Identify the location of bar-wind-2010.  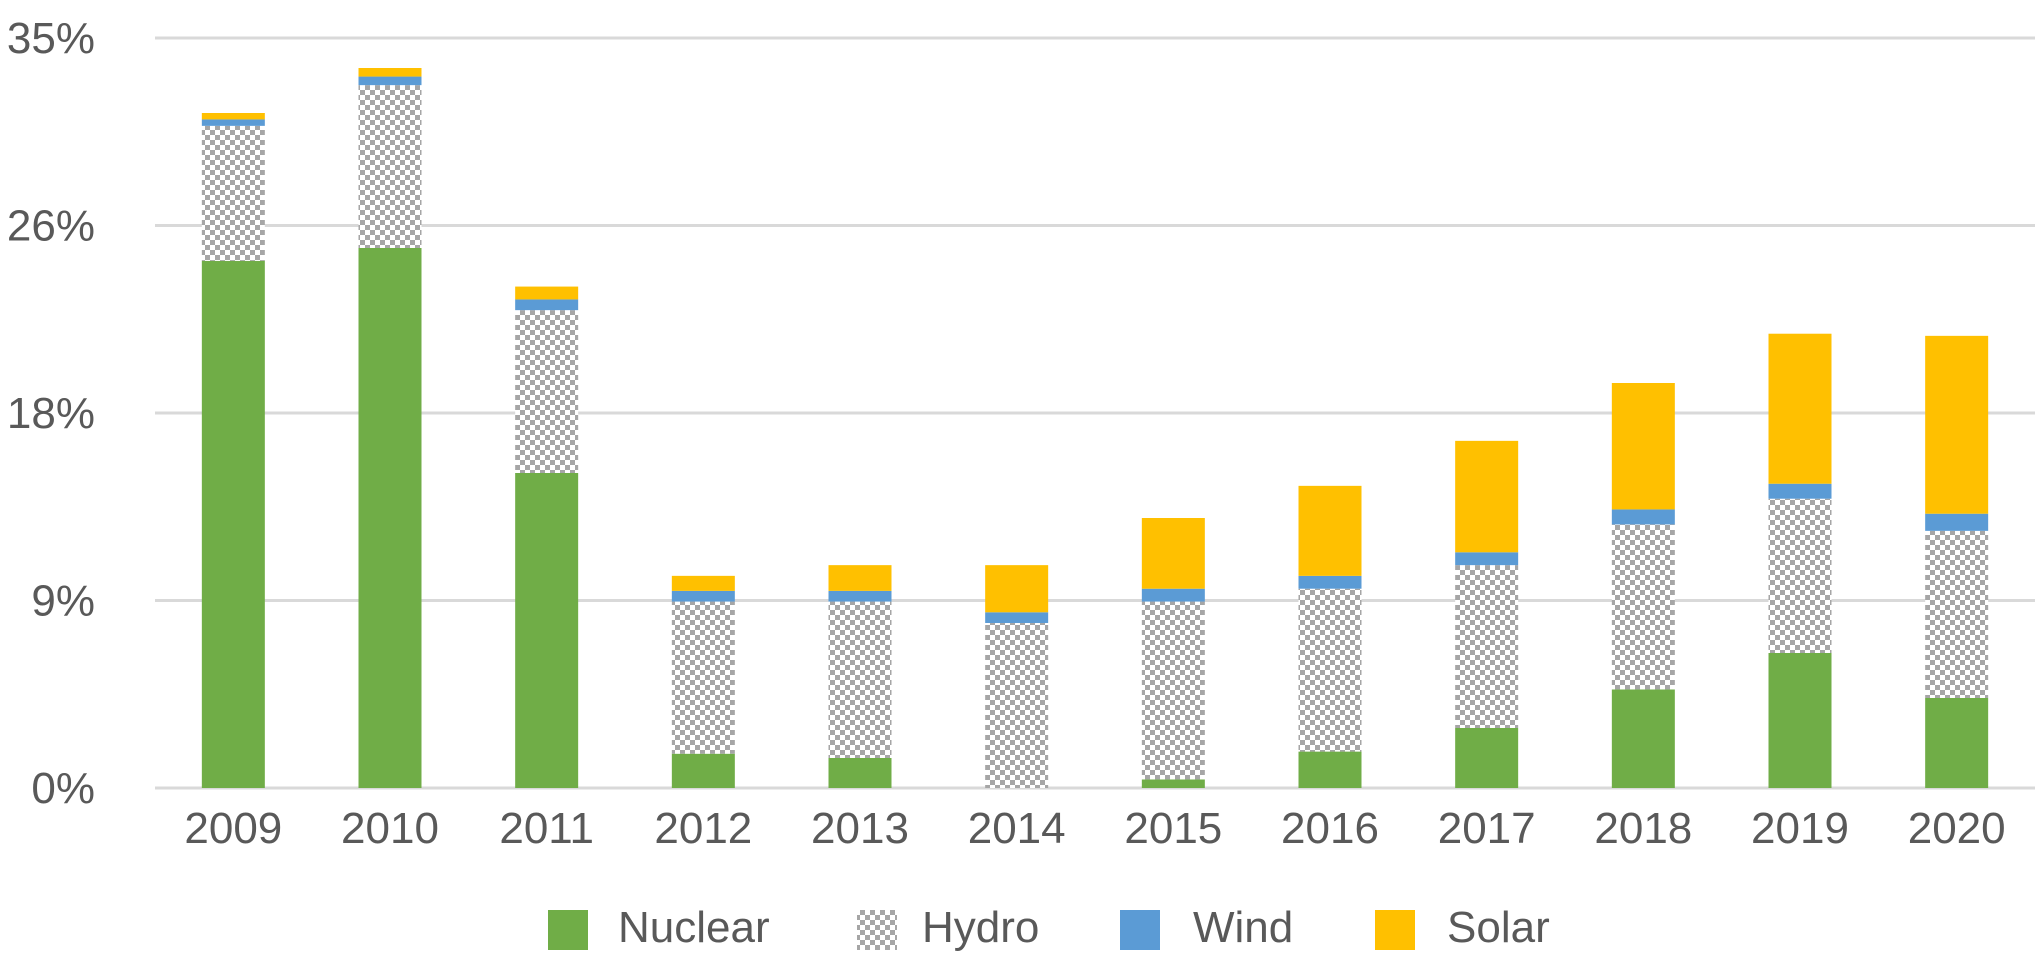
(390, 81).